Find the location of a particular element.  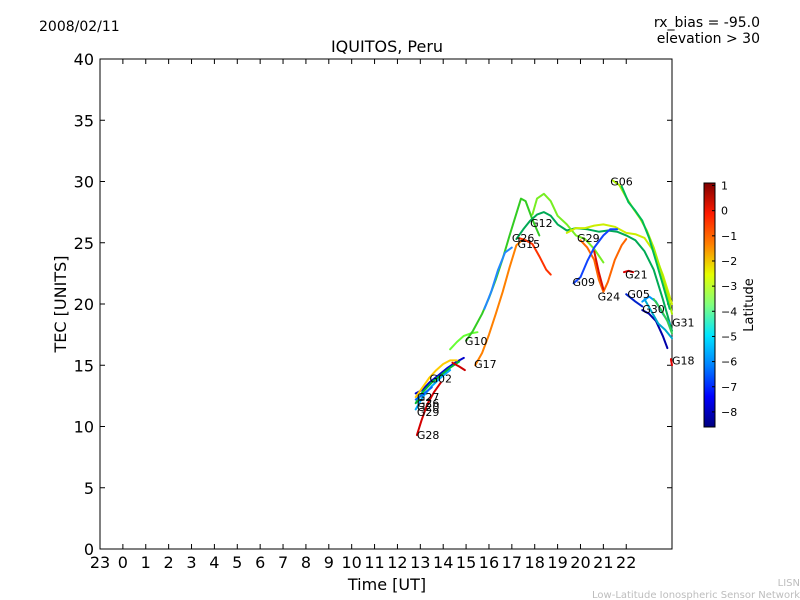

chart-title: IQUITOS, Peru is located at coordinates (387, 46).